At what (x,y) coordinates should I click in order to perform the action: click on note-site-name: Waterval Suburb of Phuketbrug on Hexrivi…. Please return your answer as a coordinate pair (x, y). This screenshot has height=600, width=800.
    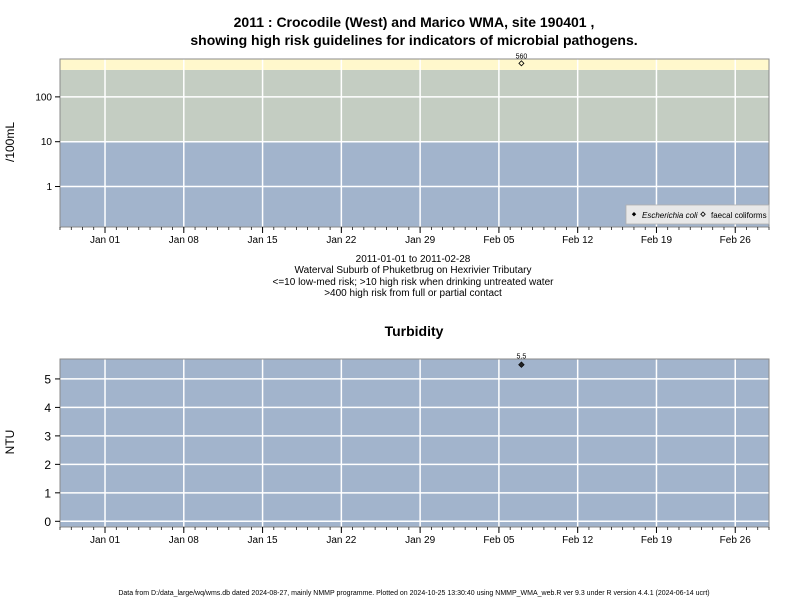
    Looking at the image, I should click on (413, 270).